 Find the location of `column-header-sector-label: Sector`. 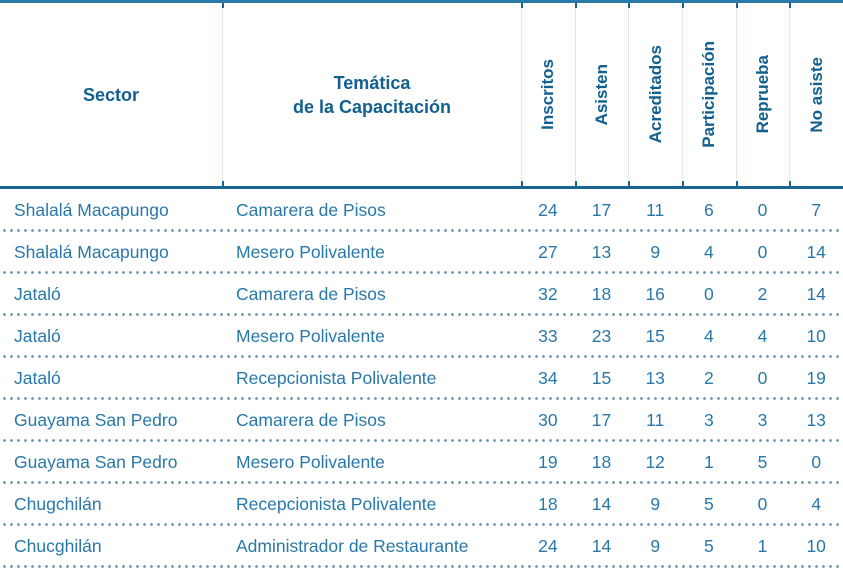

column-header-sector-label: Sector is located at coordinates (111, 94).